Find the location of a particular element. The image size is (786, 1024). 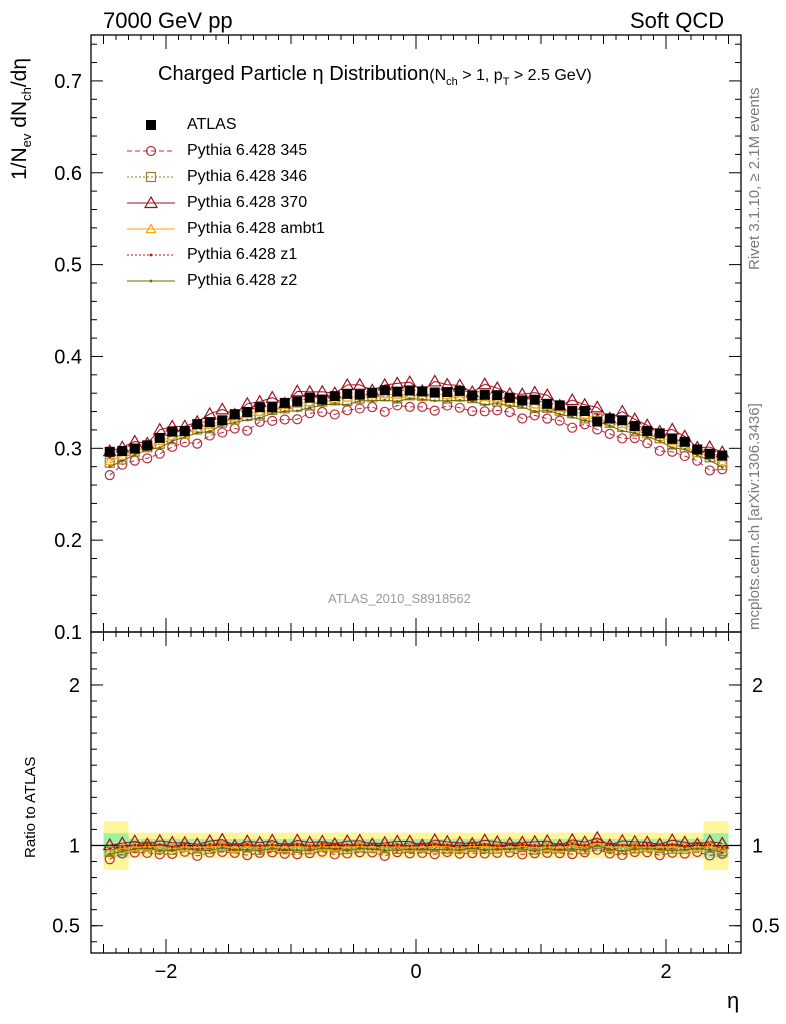

xtick-label: 2 is located at coordinates (665, 972).